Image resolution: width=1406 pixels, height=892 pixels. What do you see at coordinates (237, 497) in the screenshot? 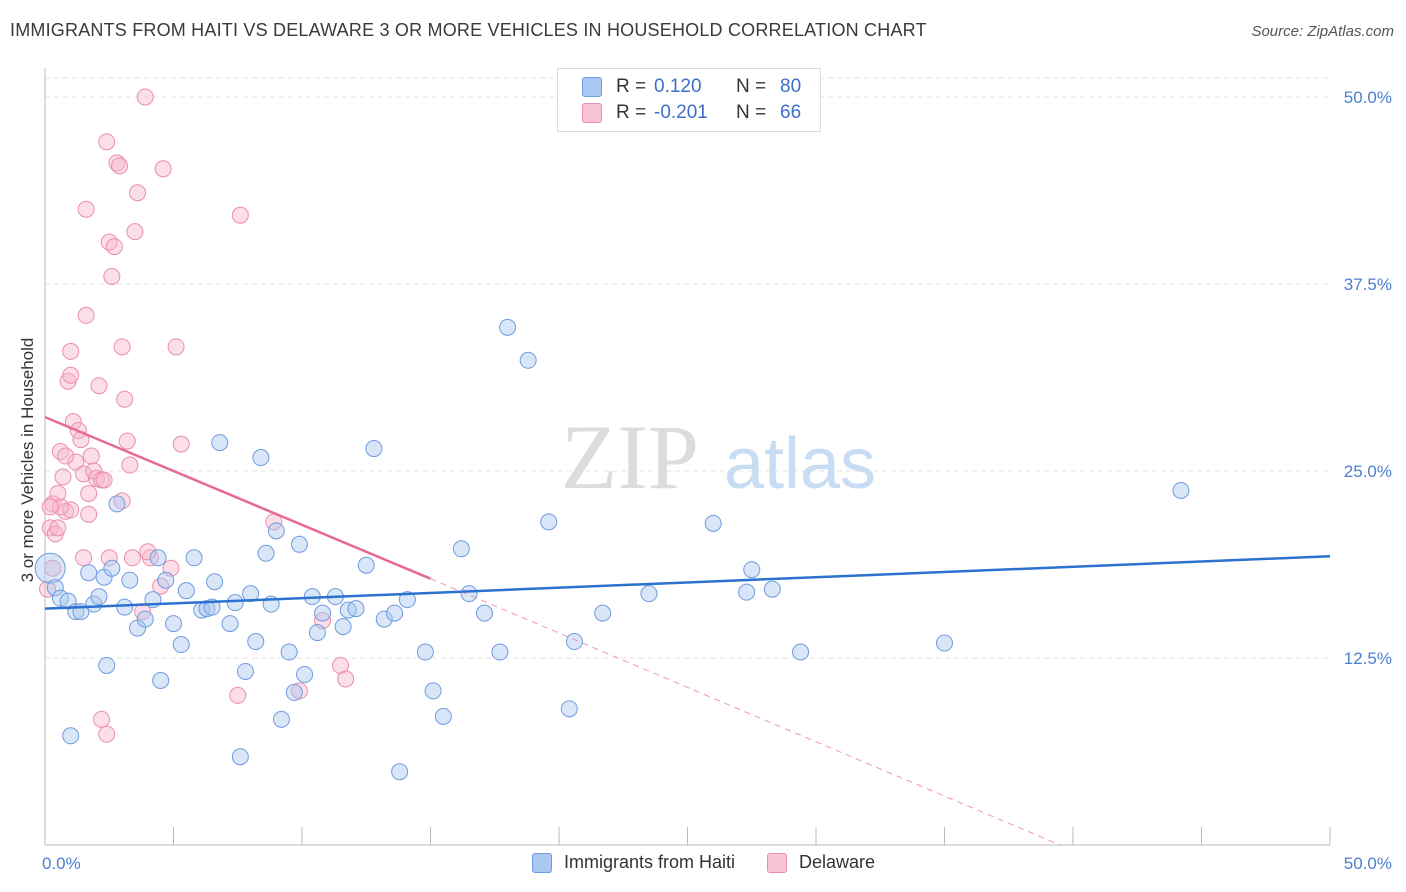
I see `delaware-trend-line` at bounding box center [237, 497].